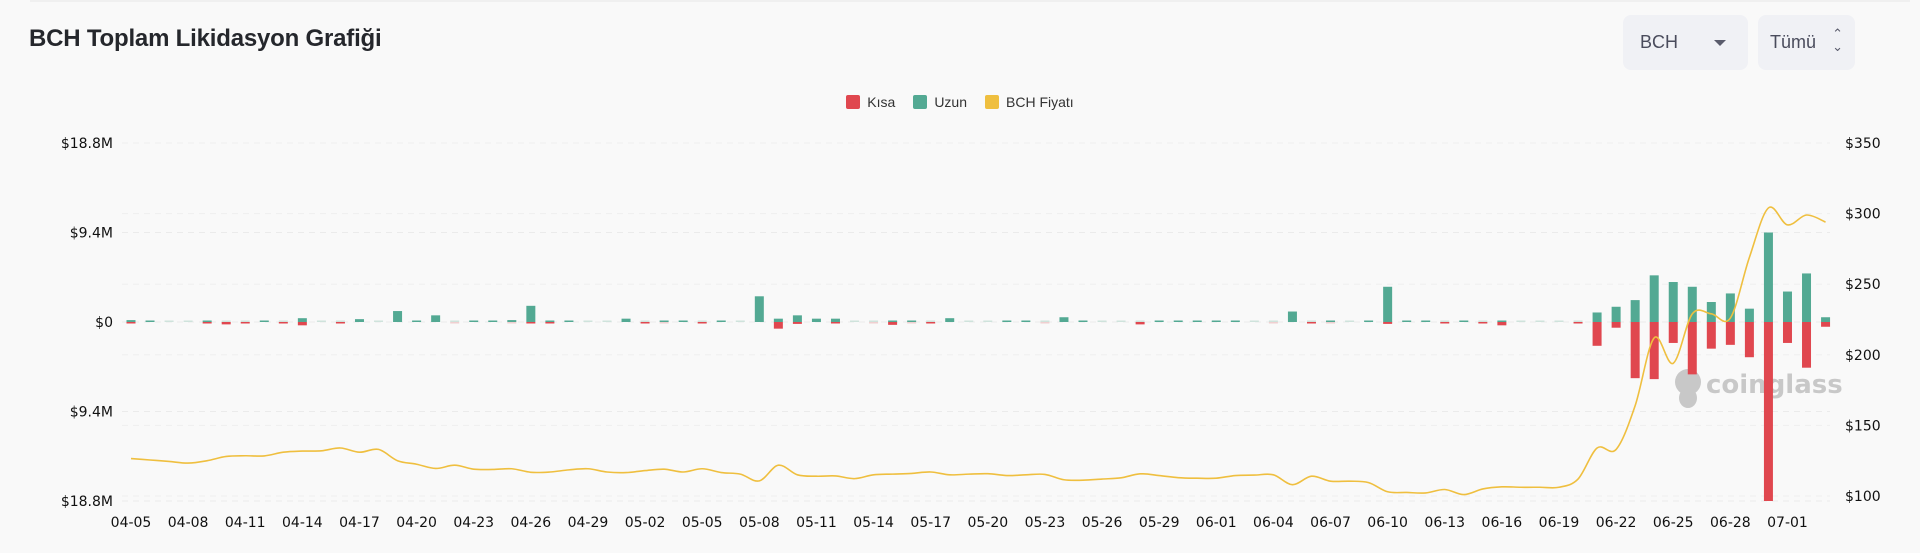 The image size is (1920, 553). I want to click on left-axis-tick: $18.8M, so click(87, 144).